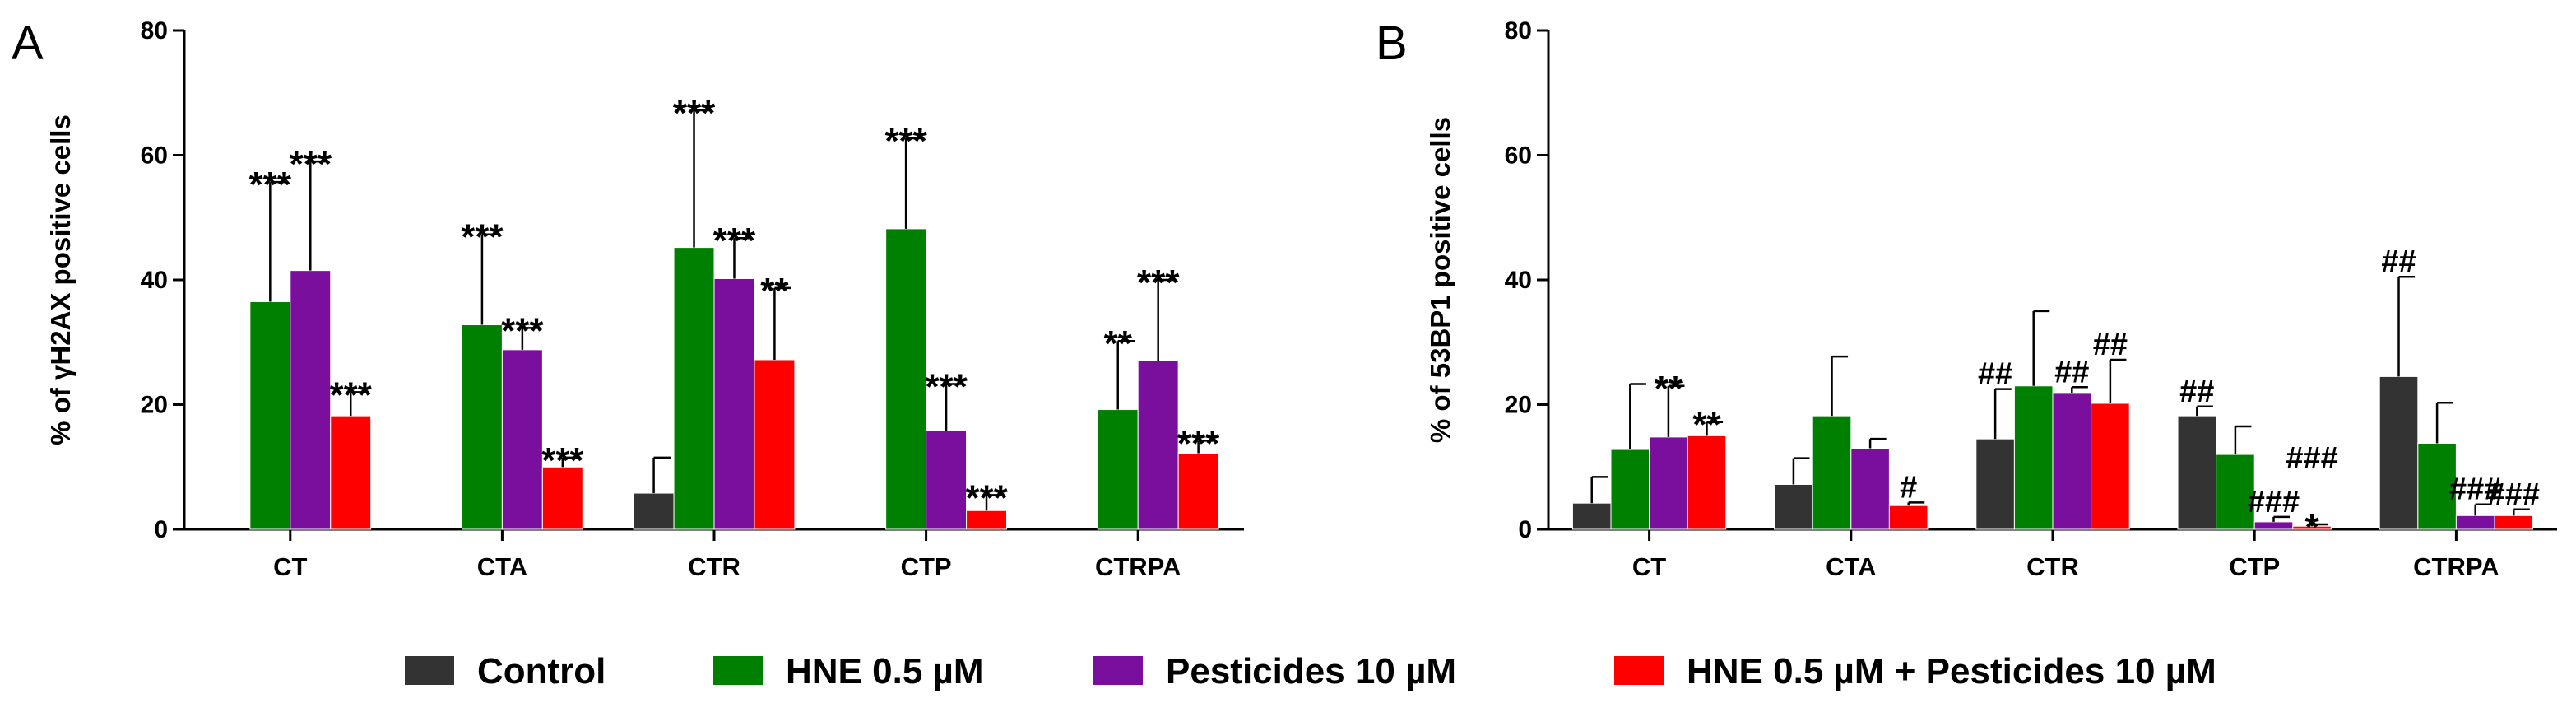 Image resolution: width=2576 pixels, height=717 pixels. I want to click on legend-label: HNE 0.5 µM, so click(885, 671).